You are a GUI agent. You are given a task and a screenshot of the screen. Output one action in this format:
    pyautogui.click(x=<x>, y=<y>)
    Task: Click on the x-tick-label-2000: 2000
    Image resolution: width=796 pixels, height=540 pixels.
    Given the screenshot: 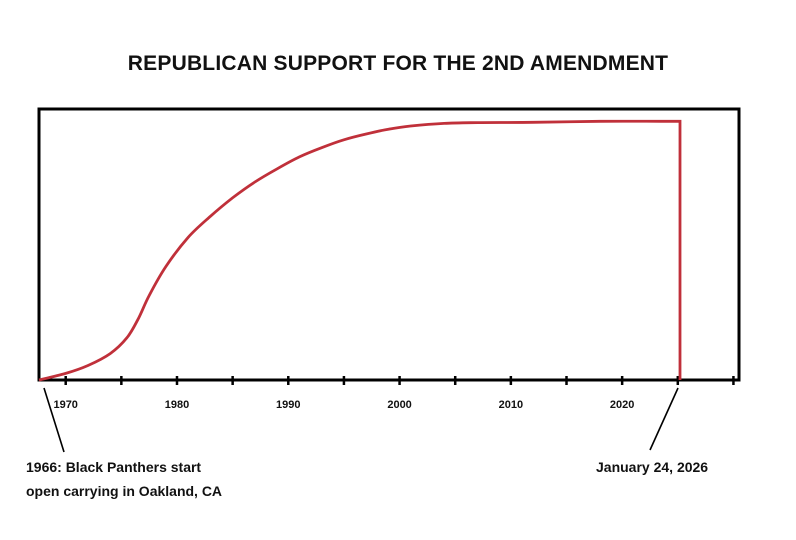 What is the action you would take?
    pyautogui.click(x=399, y=405)
    